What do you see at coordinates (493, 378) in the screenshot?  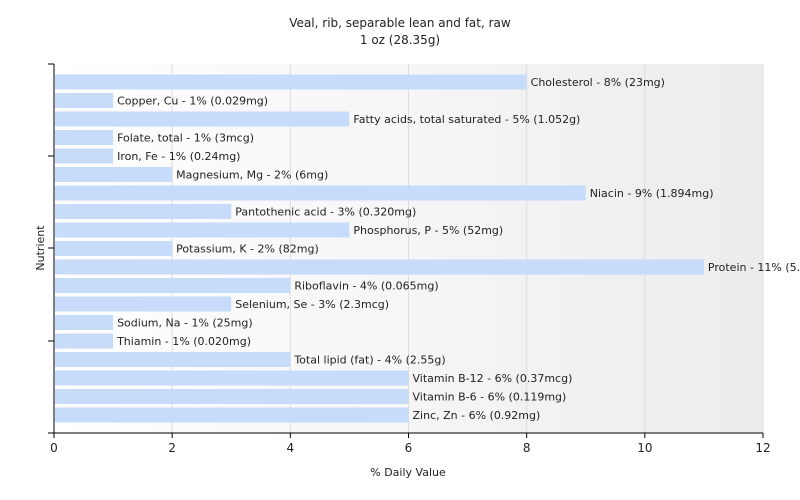 I see `bar-label: Vitamin B-12 - 6% (0.37mcg)` at bounding box center [493, 378].